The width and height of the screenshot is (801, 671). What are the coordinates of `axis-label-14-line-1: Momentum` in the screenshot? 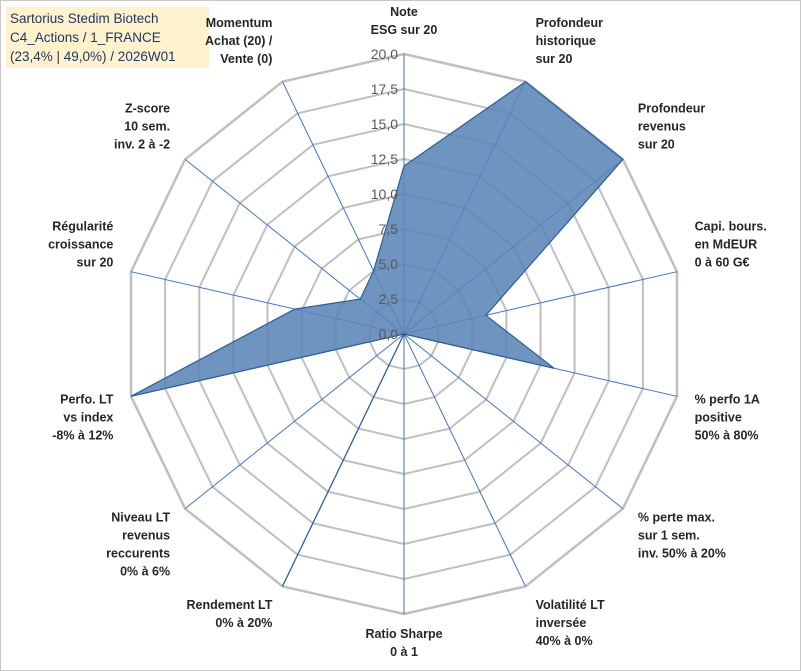 It's located at (239, 23).